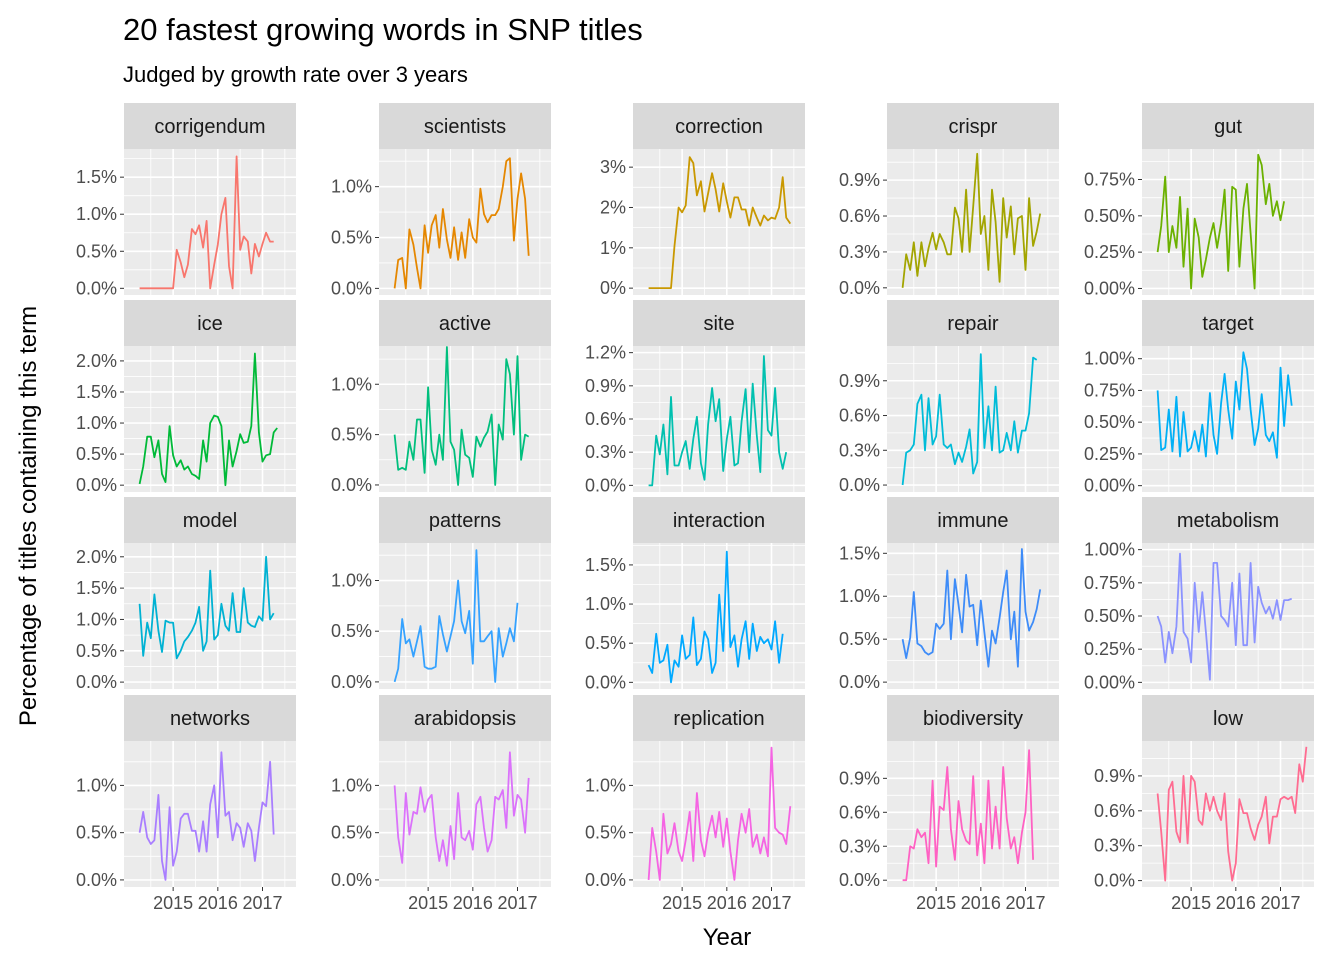 The height and width of the screenshot is (960, 1344). I want to click on series-line-repair, so click(969, 419).